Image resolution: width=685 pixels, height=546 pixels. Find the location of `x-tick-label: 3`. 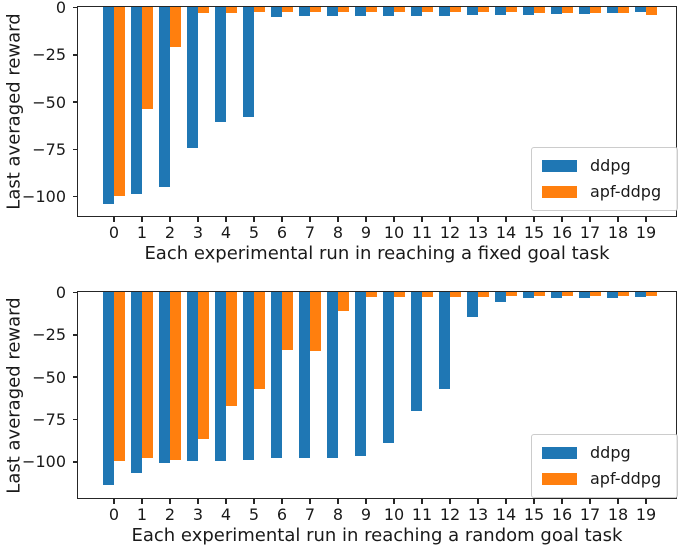

x-tick-label: 3 is located at coordinates (198, 232).